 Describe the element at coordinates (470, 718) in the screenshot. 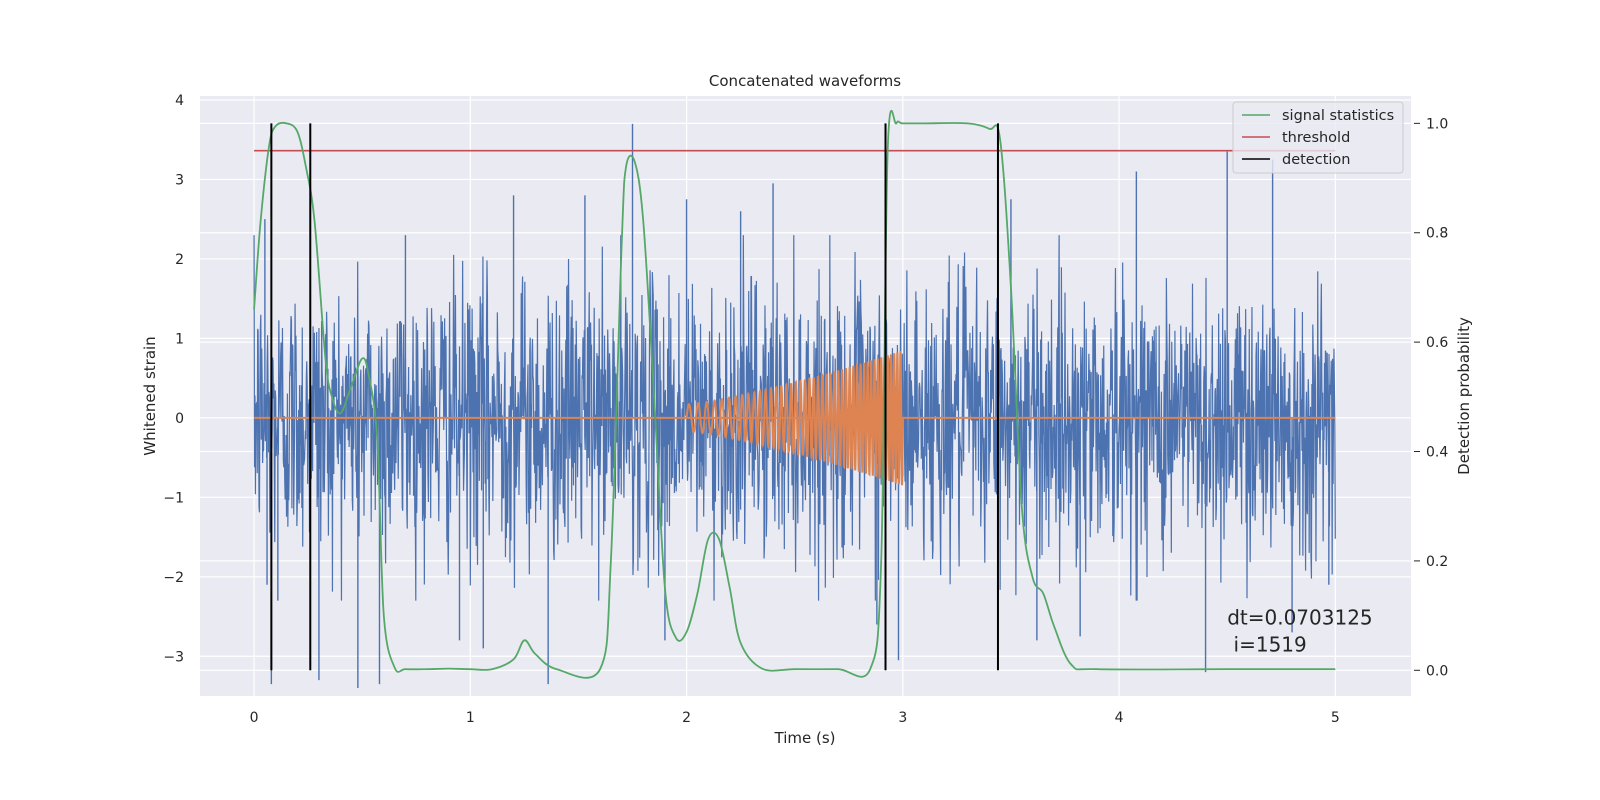

I see `x-tick-label: 1` at that location.